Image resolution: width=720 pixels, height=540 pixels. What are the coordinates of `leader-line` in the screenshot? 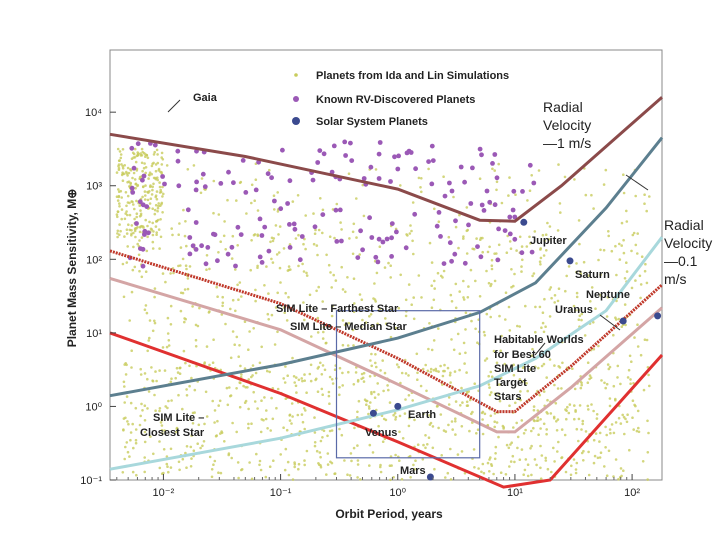 It's located at (637, 182).